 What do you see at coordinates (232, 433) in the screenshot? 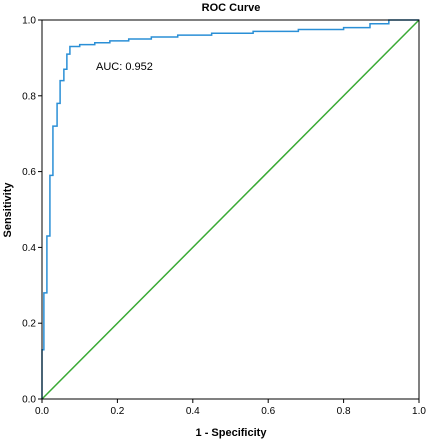
I see `x-axis-label: 1 - Specificity` at bounding box center [232, 433].